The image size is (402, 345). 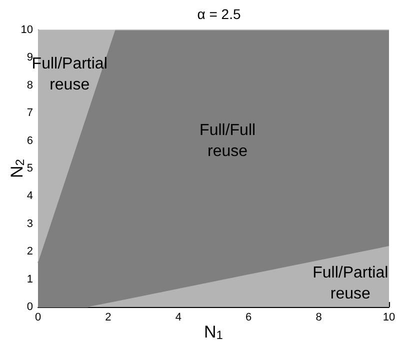 What do you see at coordinates (389, 318) in the screenshot?
I see `x-tick-label: 10` at bounding box center [389, 318].